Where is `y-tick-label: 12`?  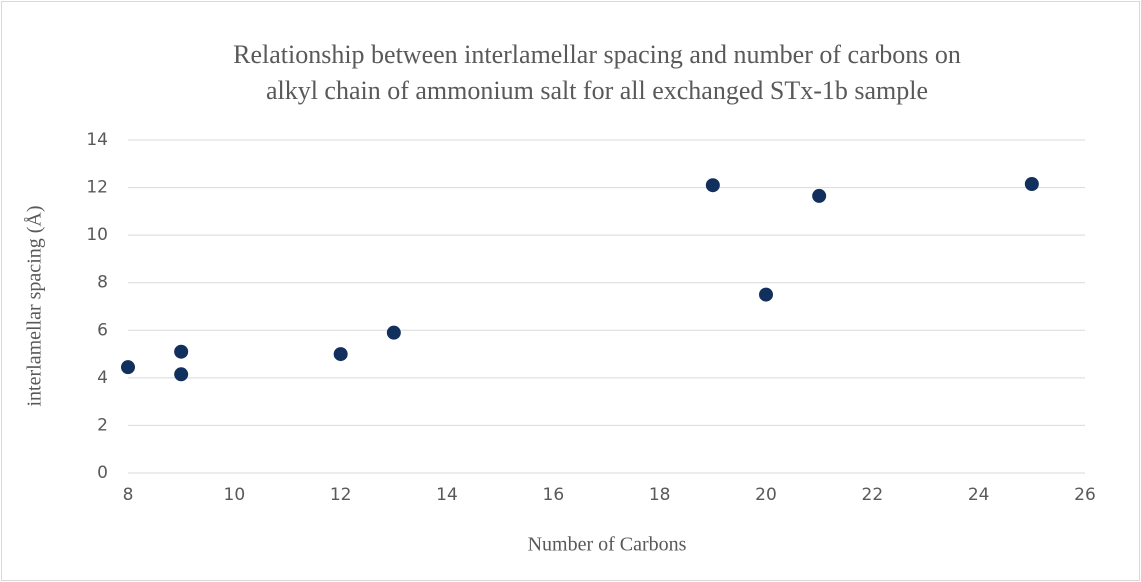
y-tick-label: 12 is located at coordinates (97, 188).